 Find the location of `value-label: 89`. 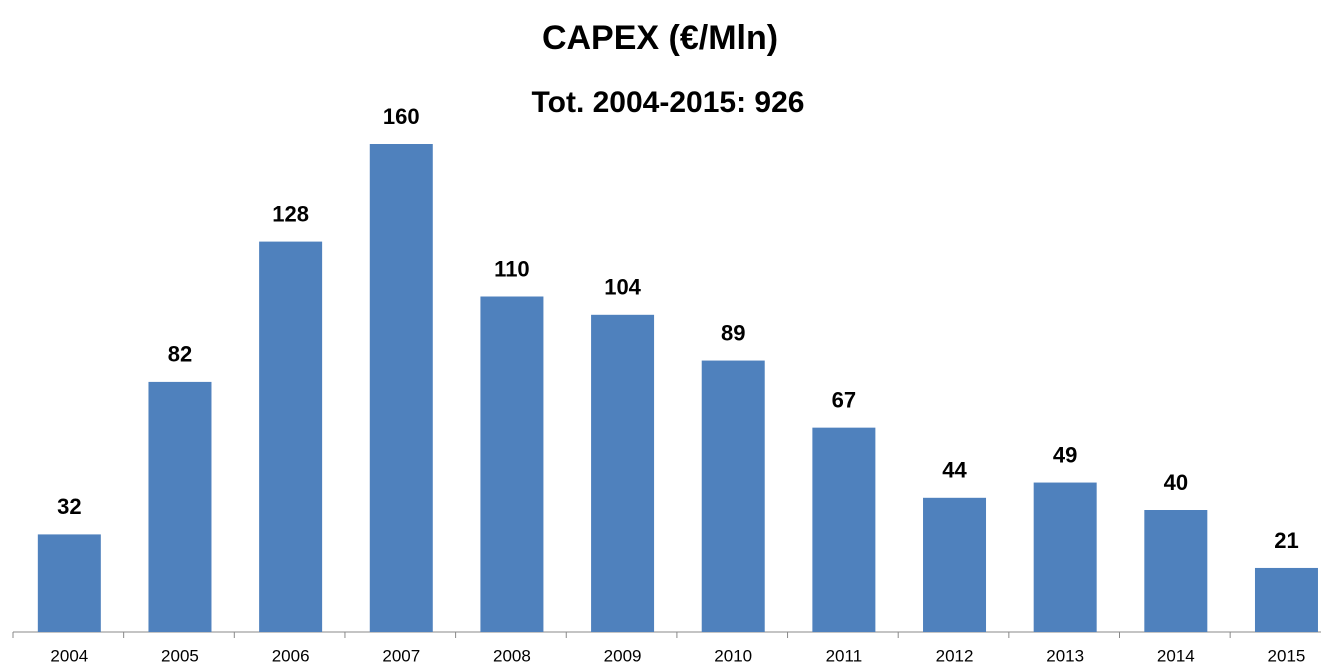

value-label: 89 is located at coordinates (733, 332).